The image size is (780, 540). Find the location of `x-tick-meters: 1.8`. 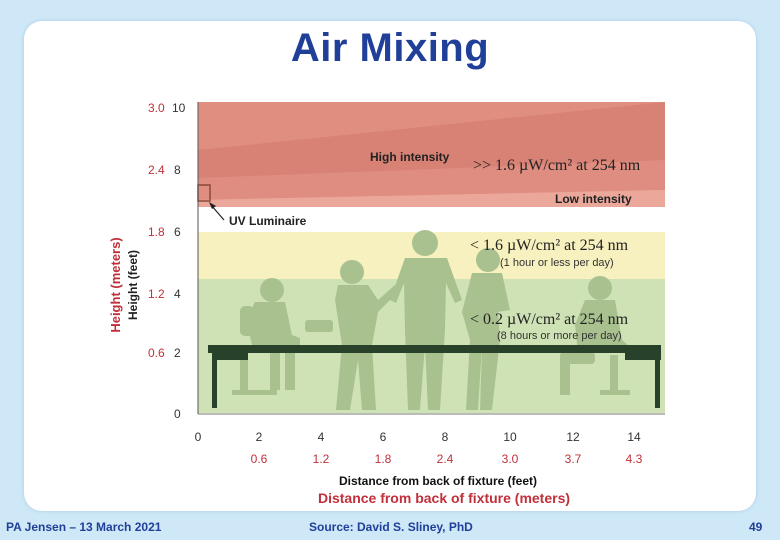

x-tick-meters: 1.8 is located at coordinates (383, 459).